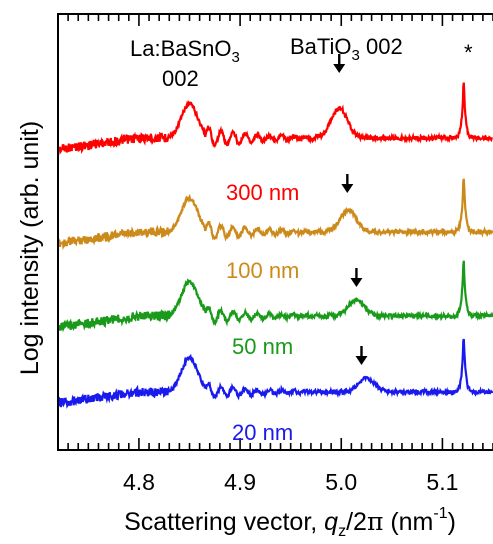 Image resolution: width=493 pixels, height=544 pixels. Describe the element at coordinates (290, 522) in the screenshot. I see `x-axis-title: Scattering vector, qz/2π (nm-1)` at that location.